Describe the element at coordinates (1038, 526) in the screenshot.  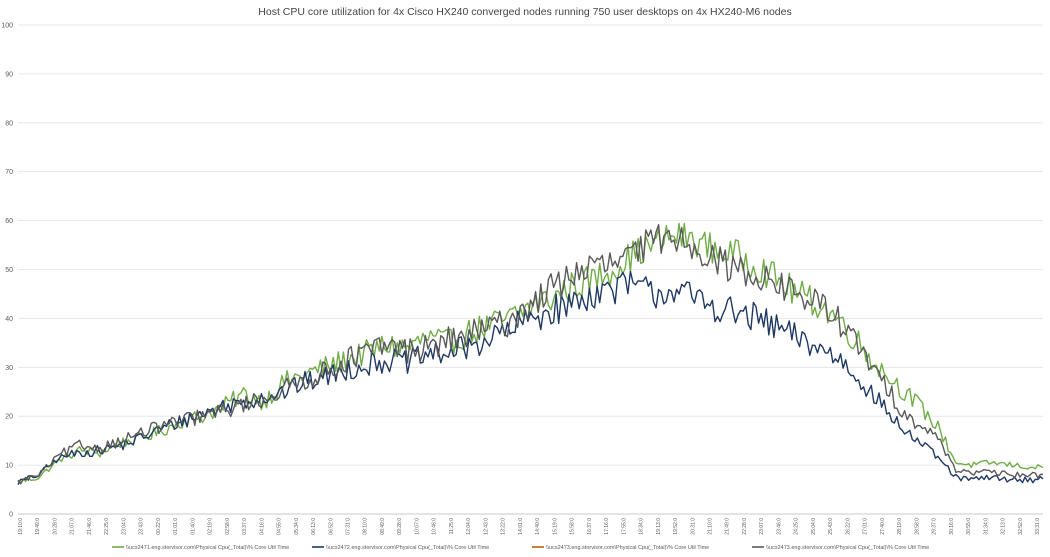
I see `x-tick-label: 33:31:0` at that location.